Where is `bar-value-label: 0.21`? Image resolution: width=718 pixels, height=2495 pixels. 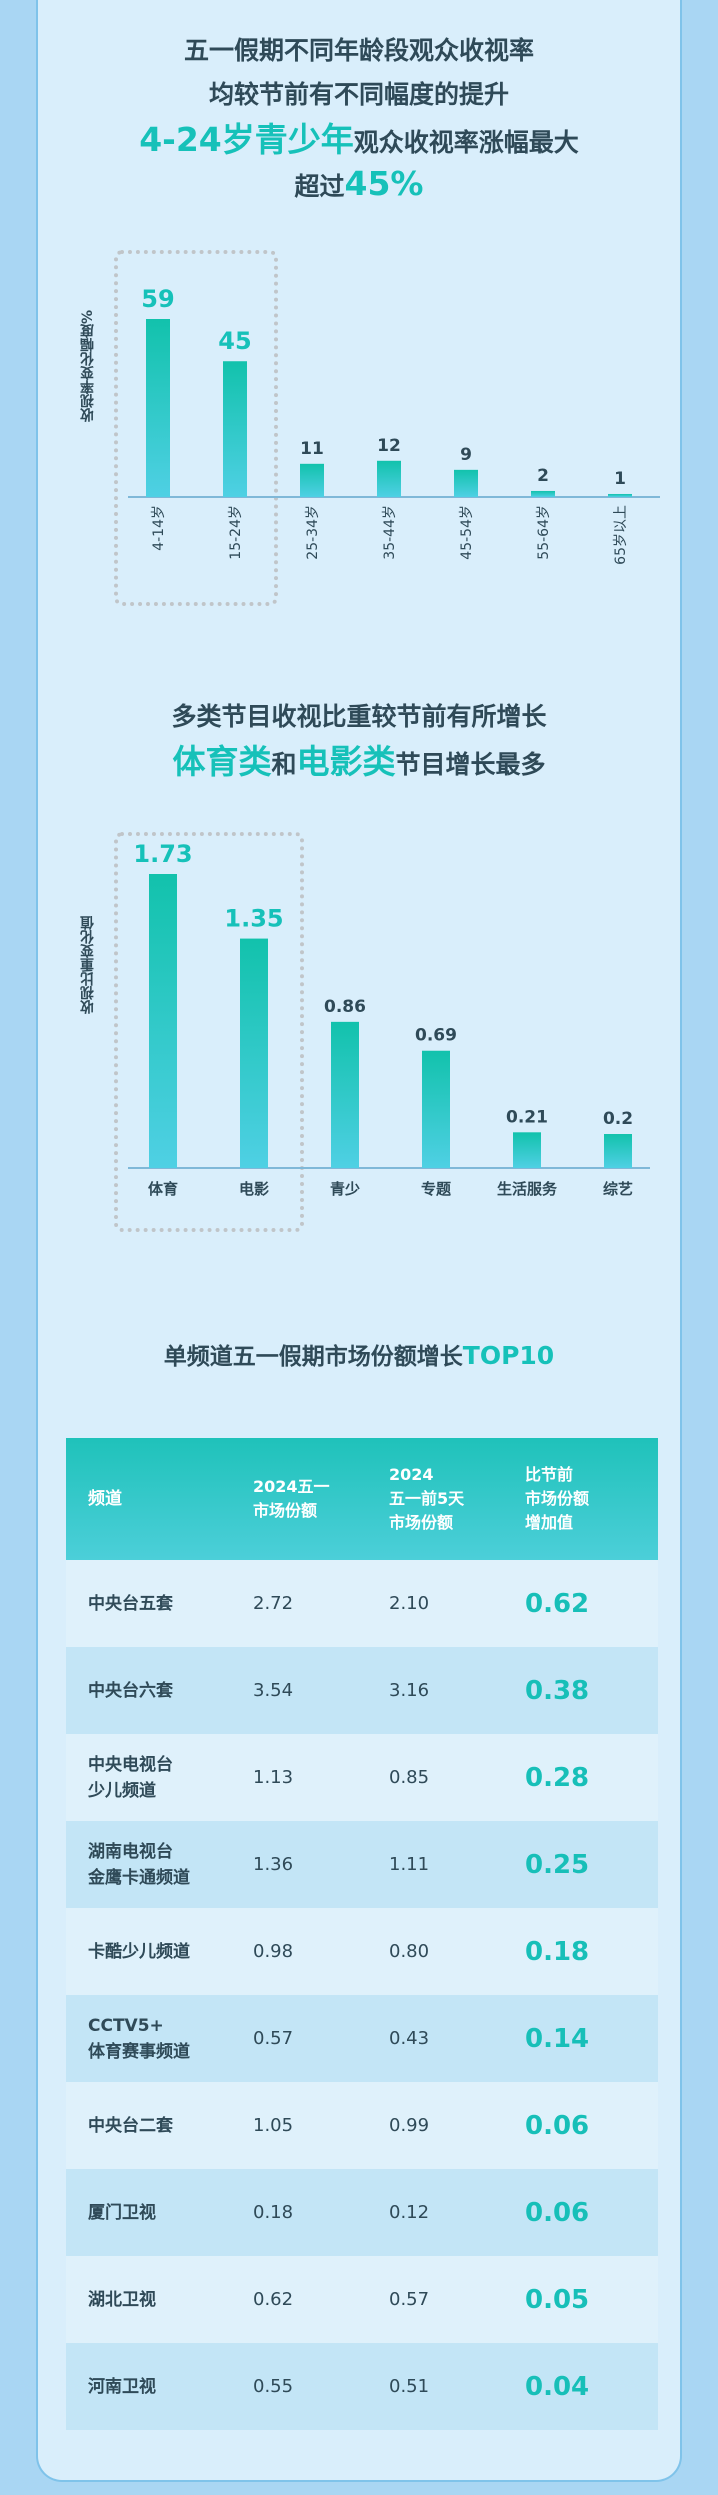 bar-value-label: 0.21 is located at coordinates (527, 1117).